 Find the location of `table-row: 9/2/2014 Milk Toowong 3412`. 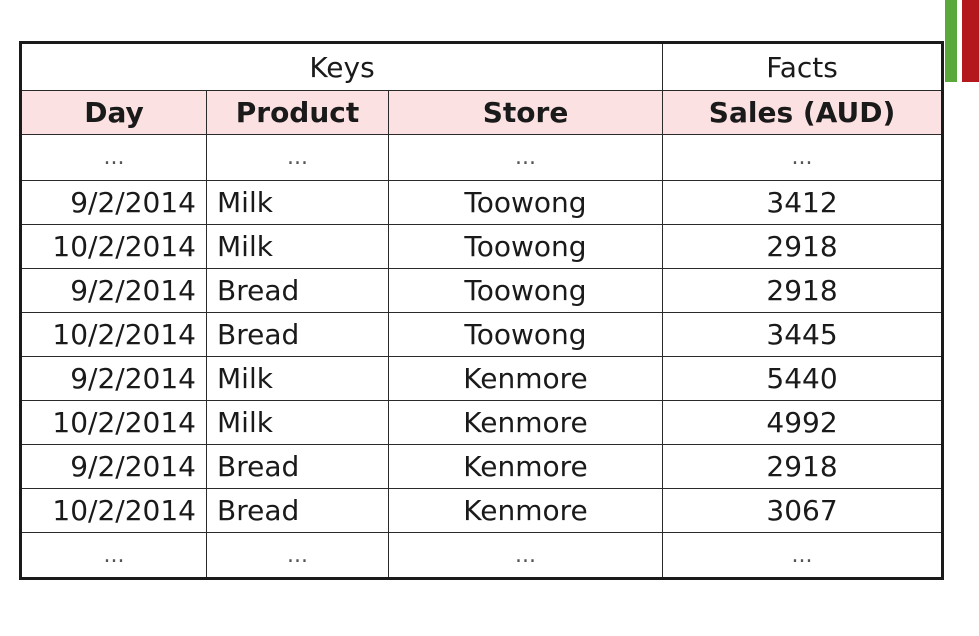

table-row: 9/2/2014 Milk Toowong 3412 is located at coordinates (482, 202).